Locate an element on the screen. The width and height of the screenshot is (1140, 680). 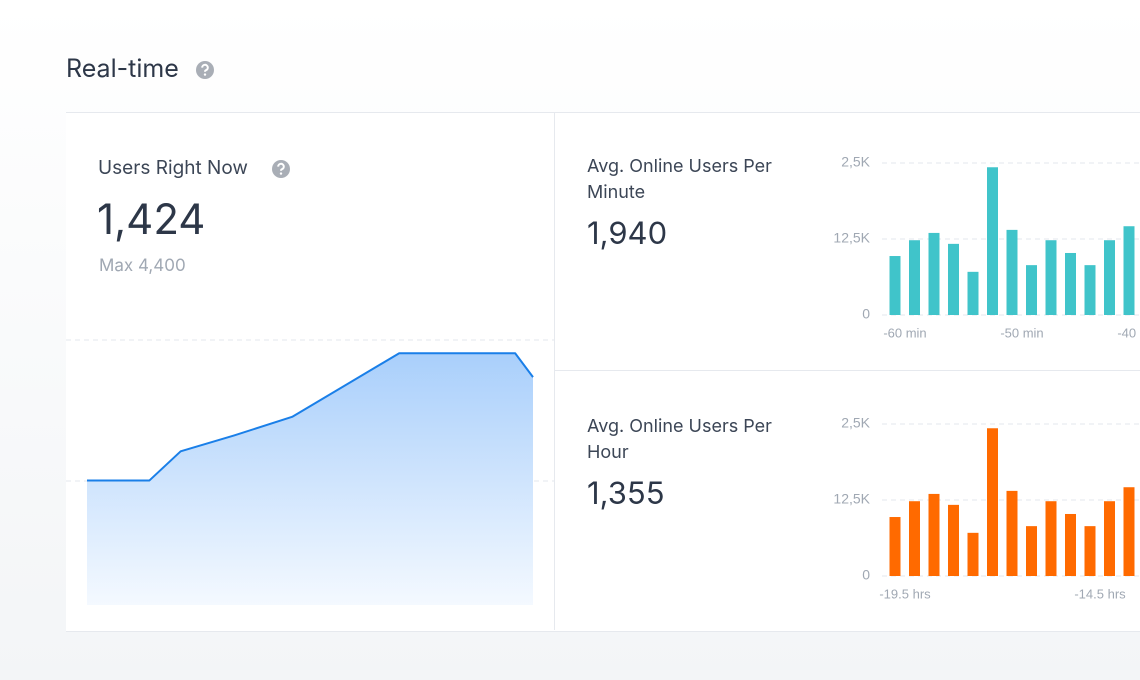
panel-value: 1,940 is located at coordinates (627, 233).